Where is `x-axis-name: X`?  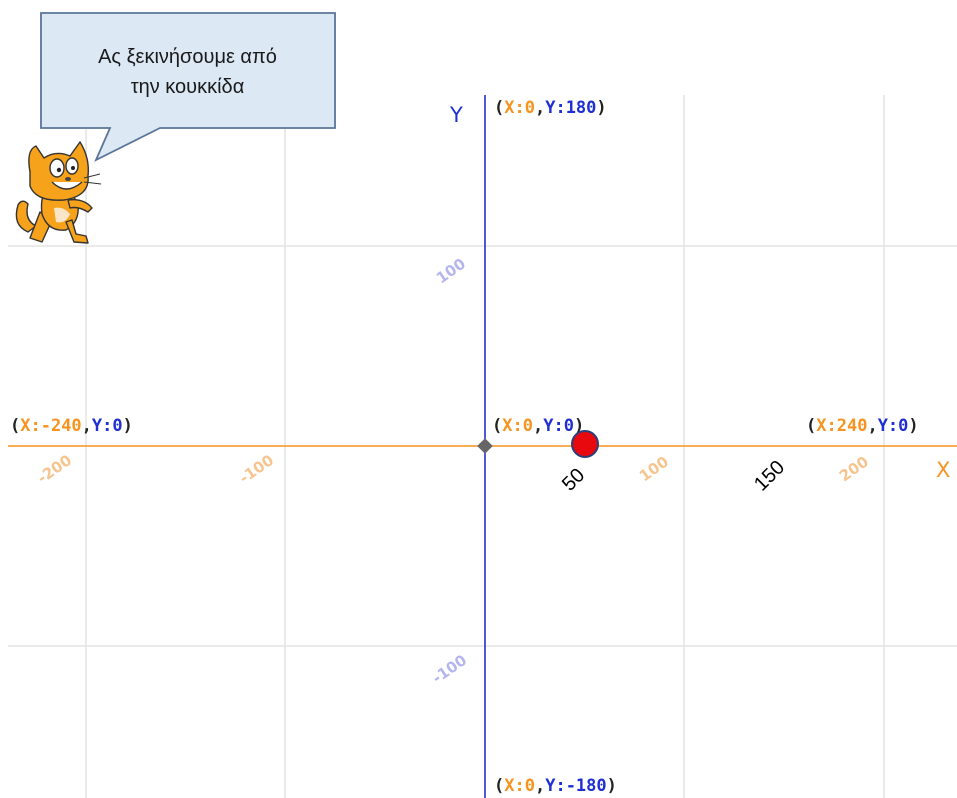 x-axis-name: X is located at coordinates (943, 470).